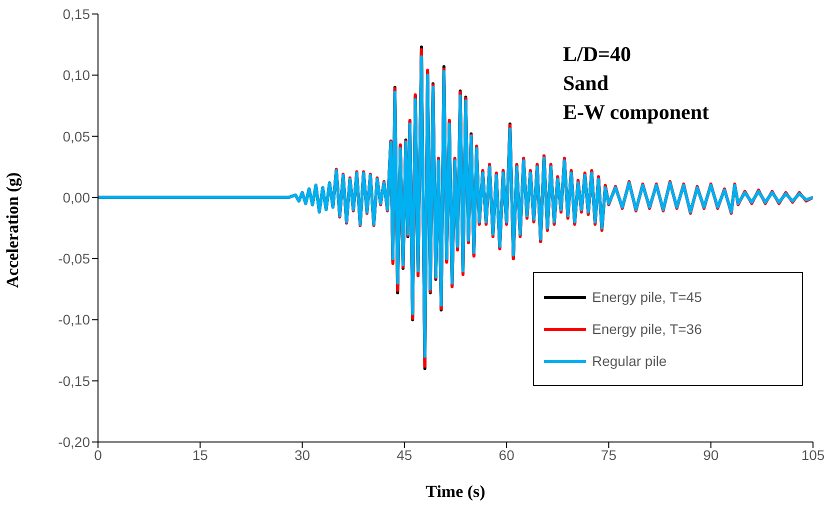 The height and width of the screenshot is (515, 835). Describe the element at coordinates (404, 454) in the screenshot. I see `x-tick-label: 45` at that location.